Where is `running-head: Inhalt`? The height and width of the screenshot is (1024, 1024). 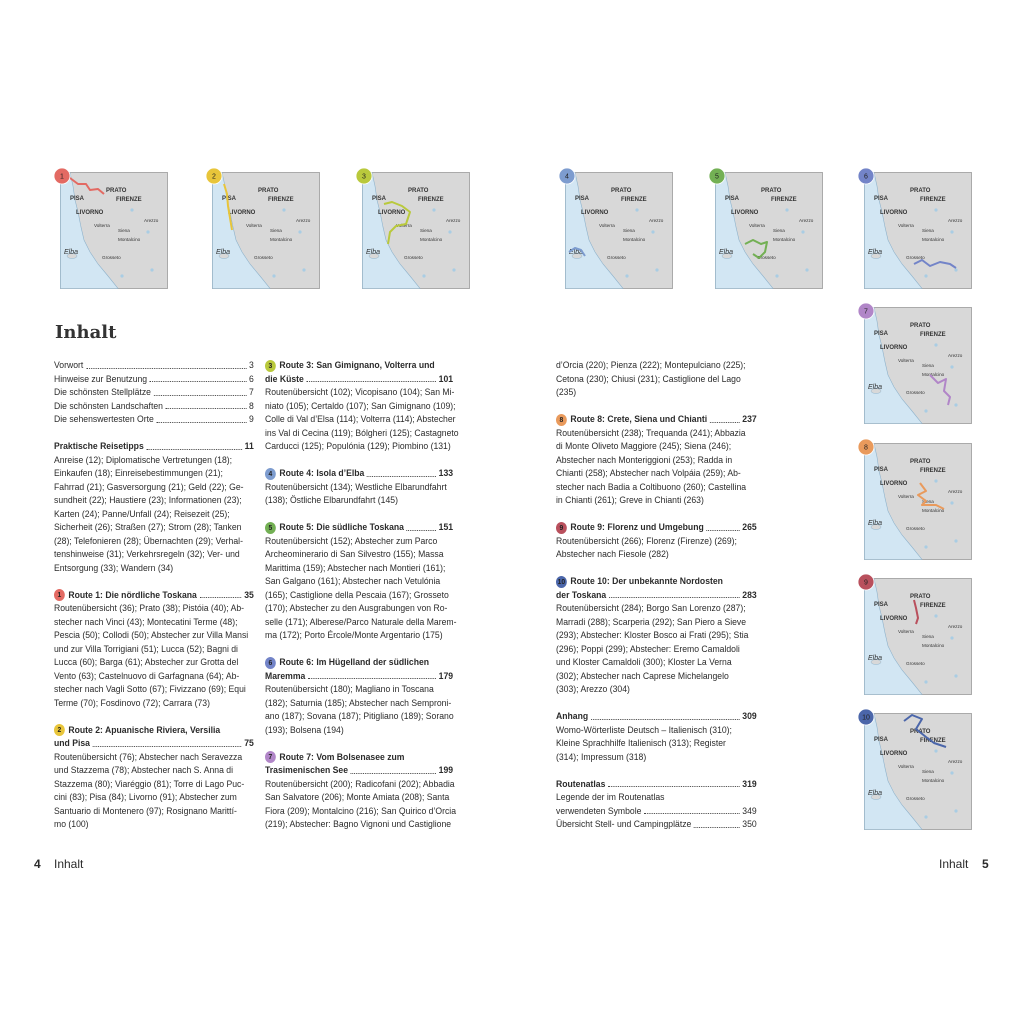
running-head: Inhalt is located at coordinates (69, 864).